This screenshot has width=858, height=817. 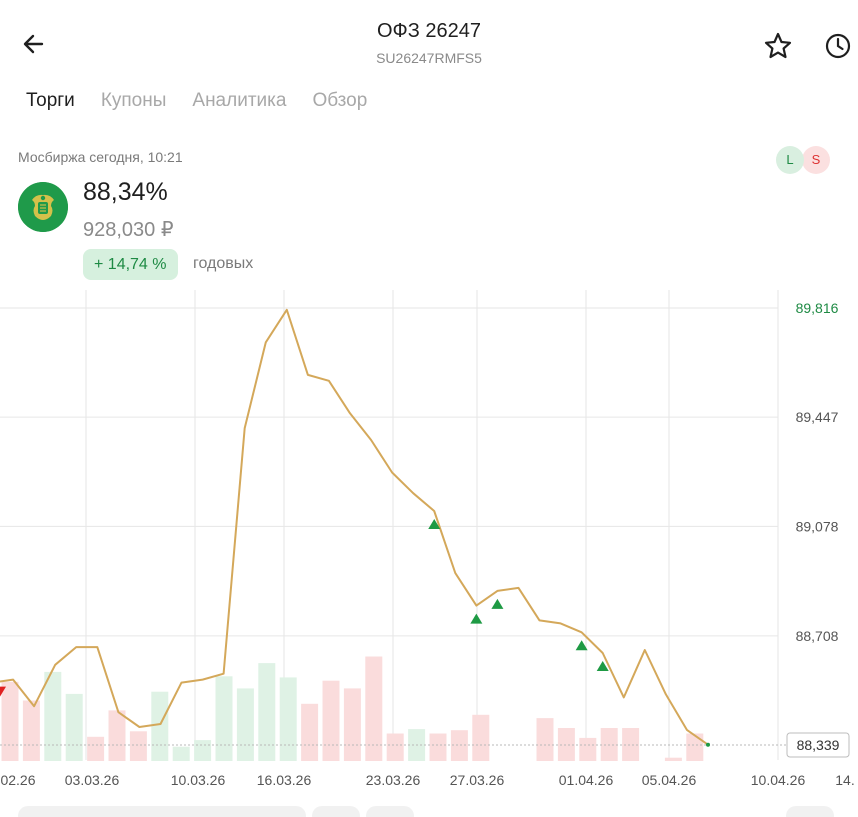 I want to click on position-badges: L S, so click(x=803, y=160).